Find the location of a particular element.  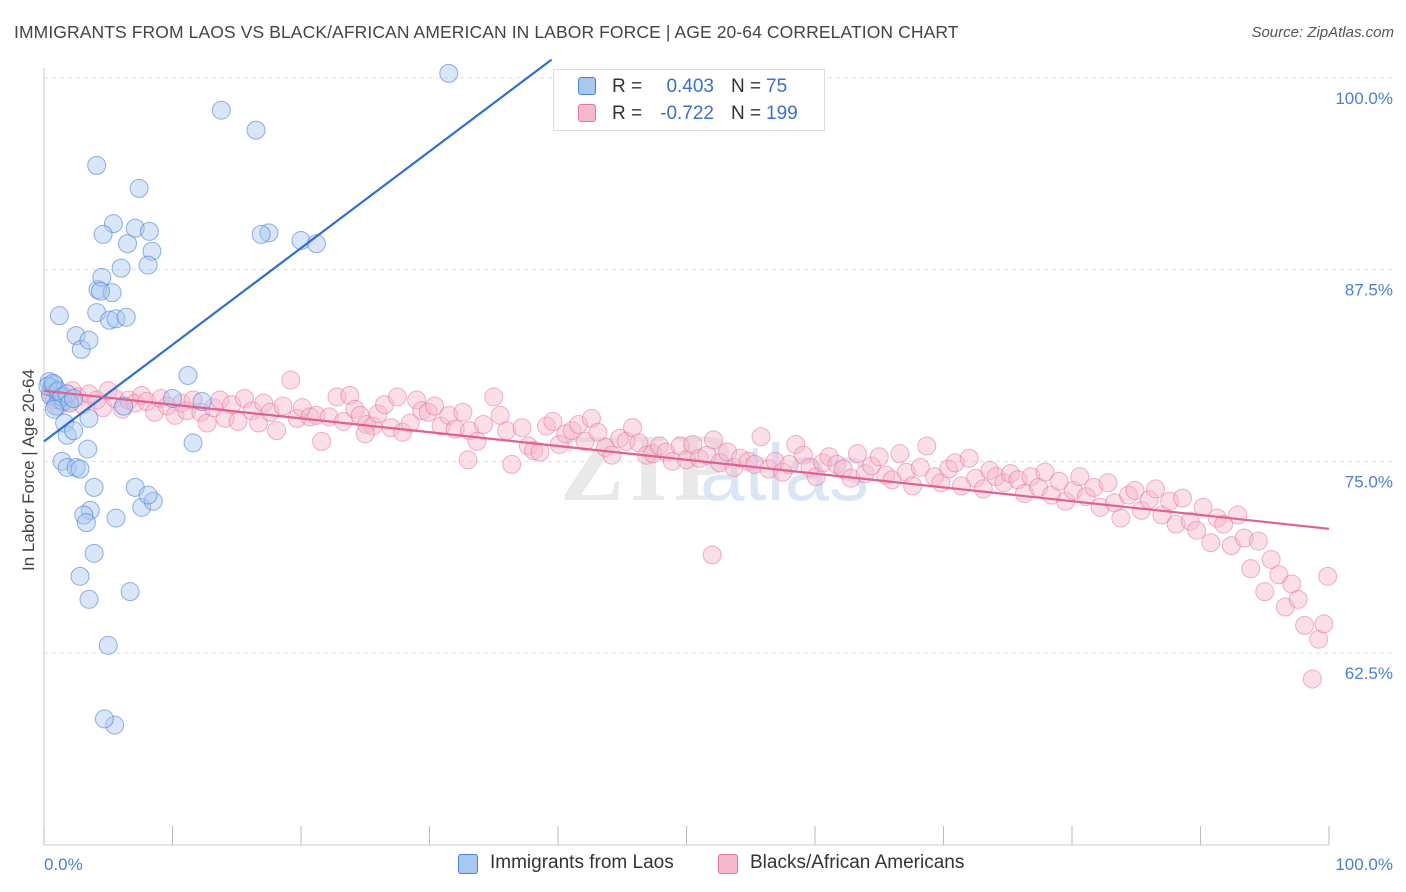

trend-line-blacks is located at coordinates (686, 459).